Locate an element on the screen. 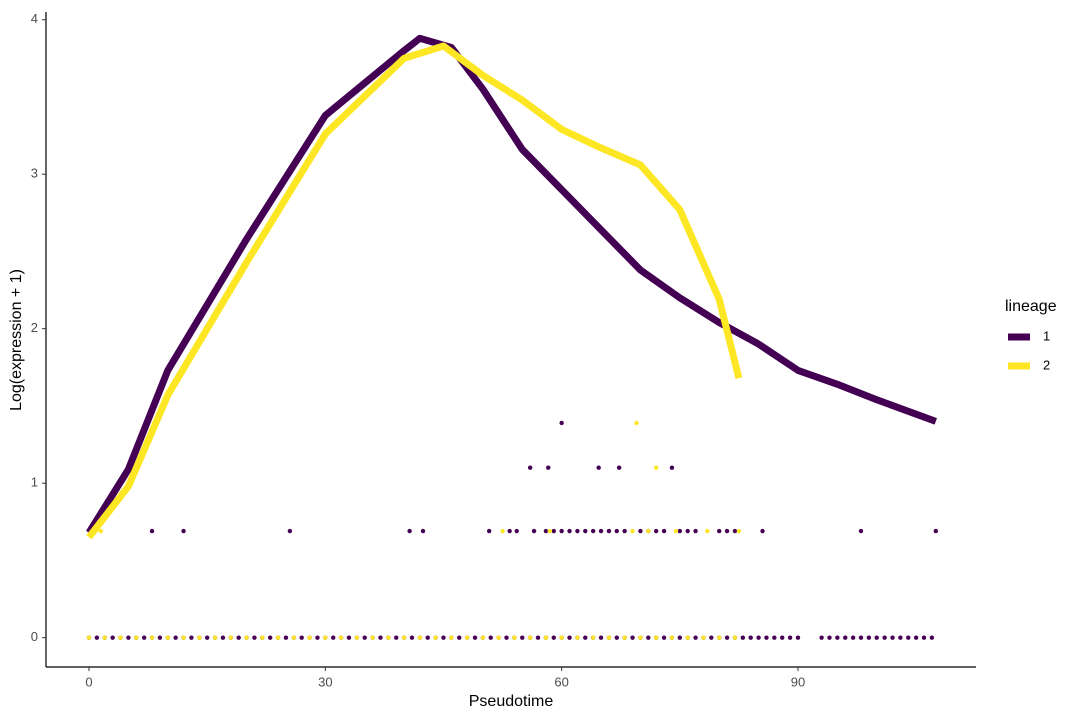 The image size is (1080, 725). x-axis-label: Pseudotime is located at coordinates (511, 701).